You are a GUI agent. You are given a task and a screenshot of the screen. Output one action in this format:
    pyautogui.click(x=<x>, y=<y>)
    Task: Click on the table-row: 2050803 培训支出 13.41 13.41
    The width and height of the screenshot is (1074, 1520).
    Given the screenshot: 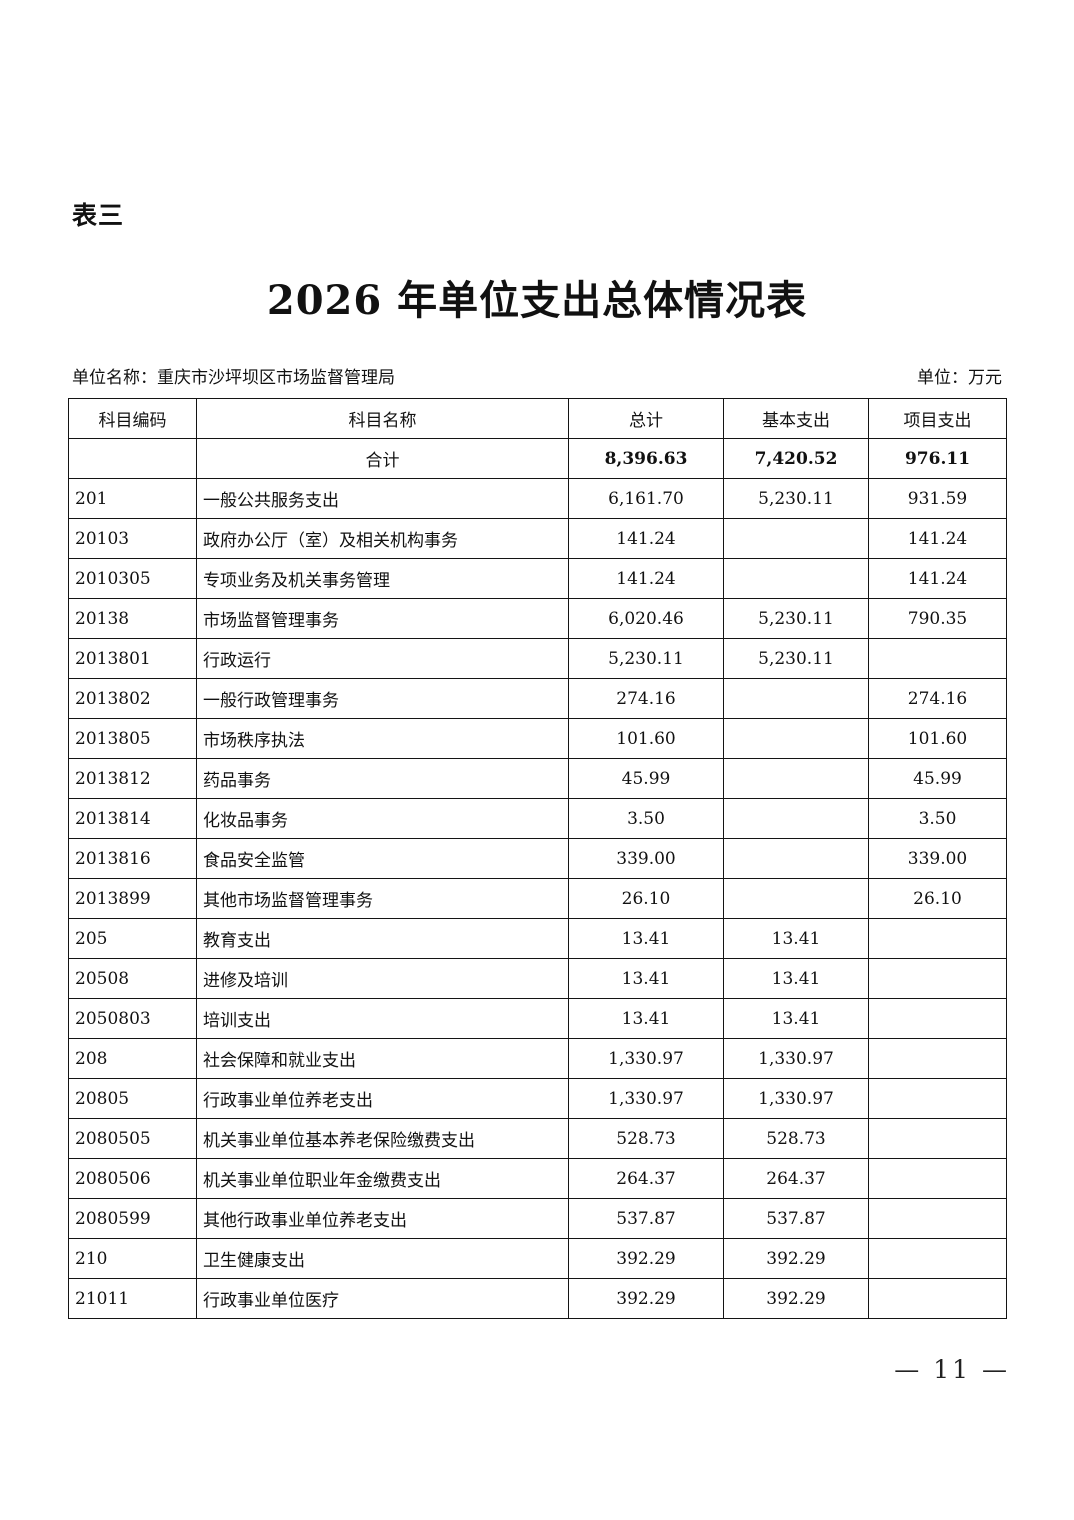 What is the action you would take?
    pyautogui.click(x=537, y=1018)
    